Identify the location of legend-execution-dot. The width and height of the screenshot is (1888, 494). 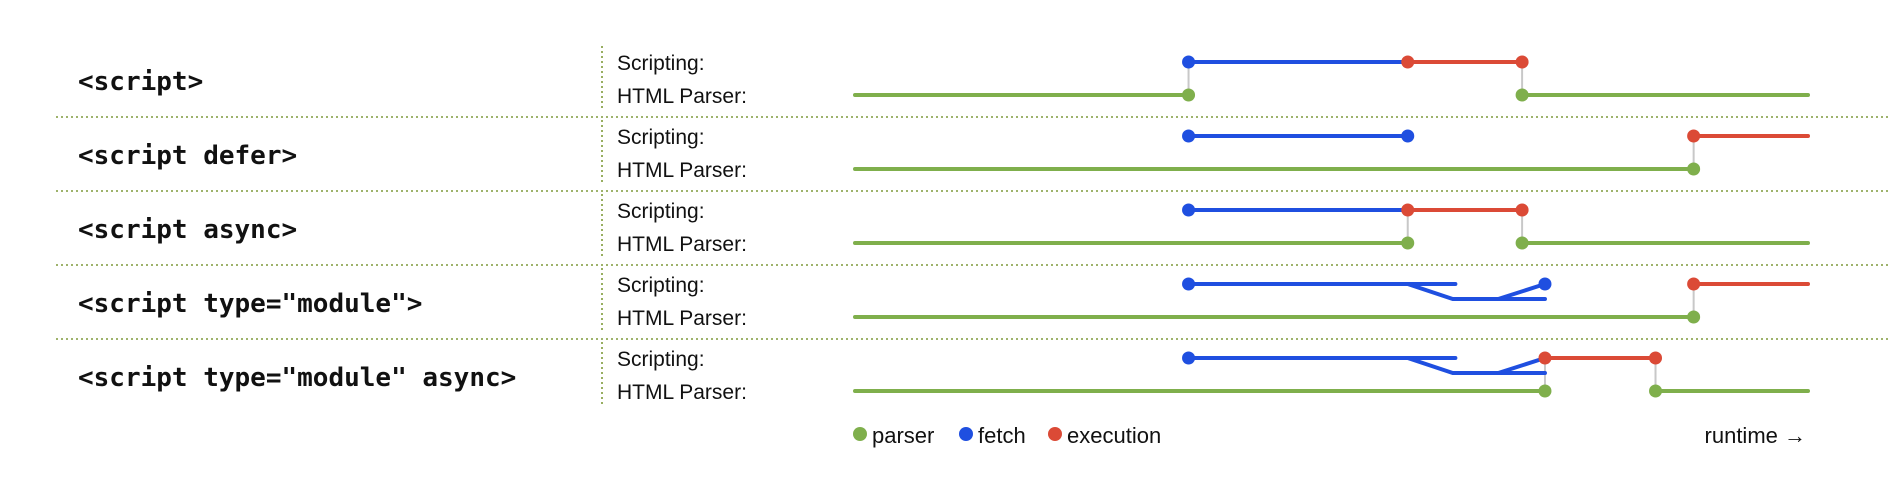
(1055, 434).